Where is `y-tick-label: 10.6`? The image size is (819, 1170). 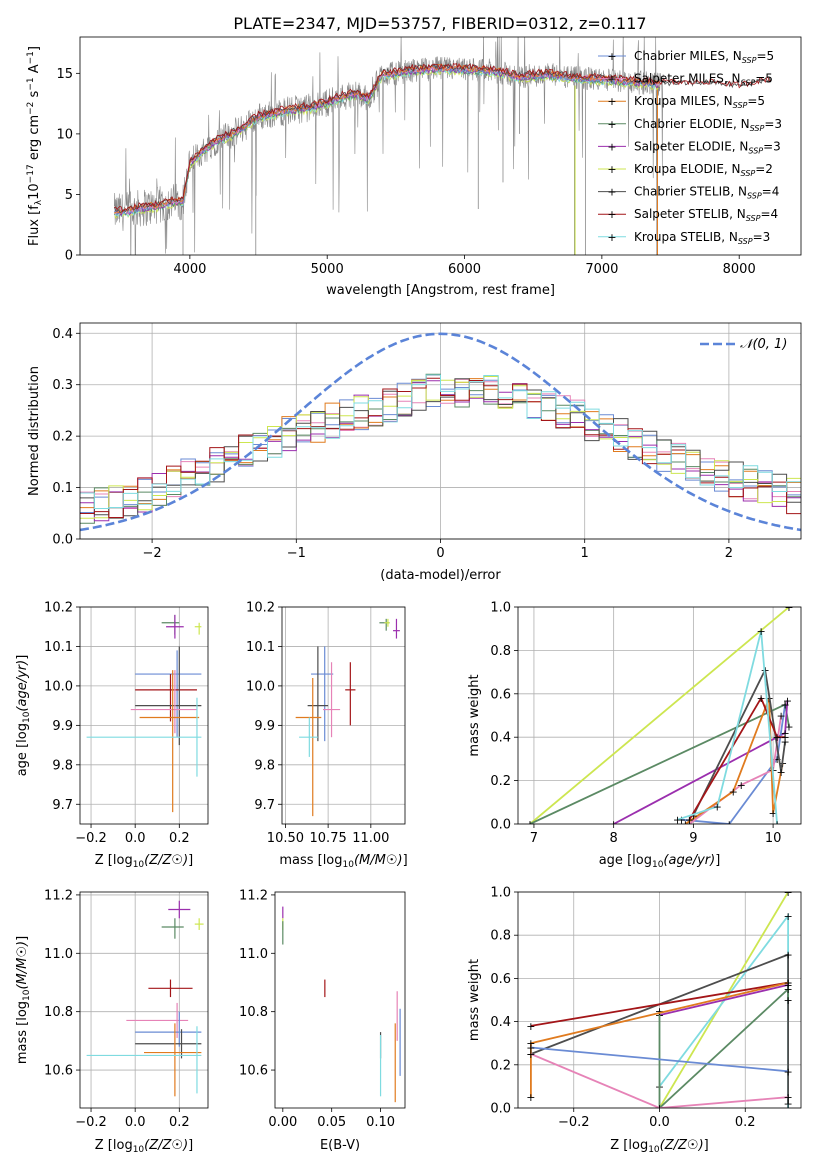 y-tick-label: 10.6 is located at coordinates (58, 1071).